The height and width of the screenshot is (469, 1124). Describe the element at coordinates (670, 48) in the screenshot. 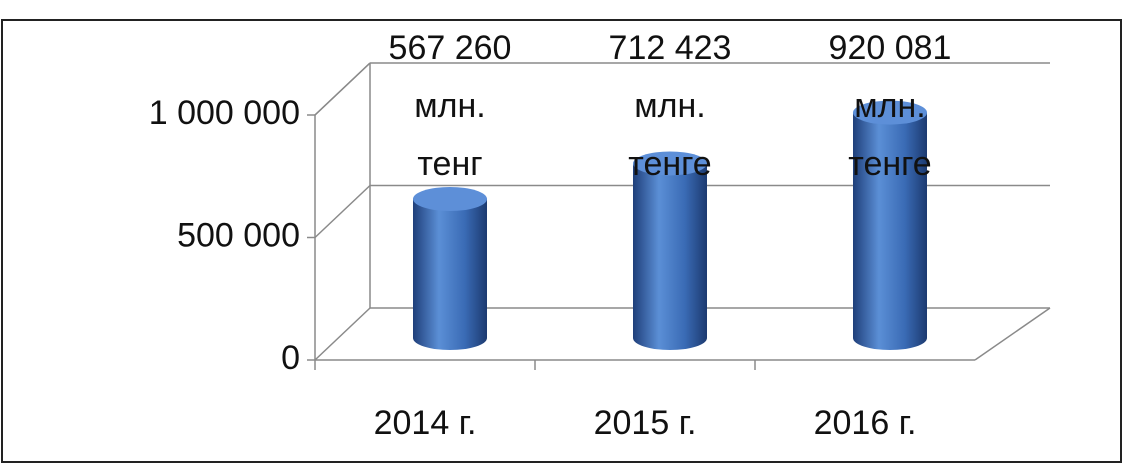

I see `data-label-line: 712 423` at that location.